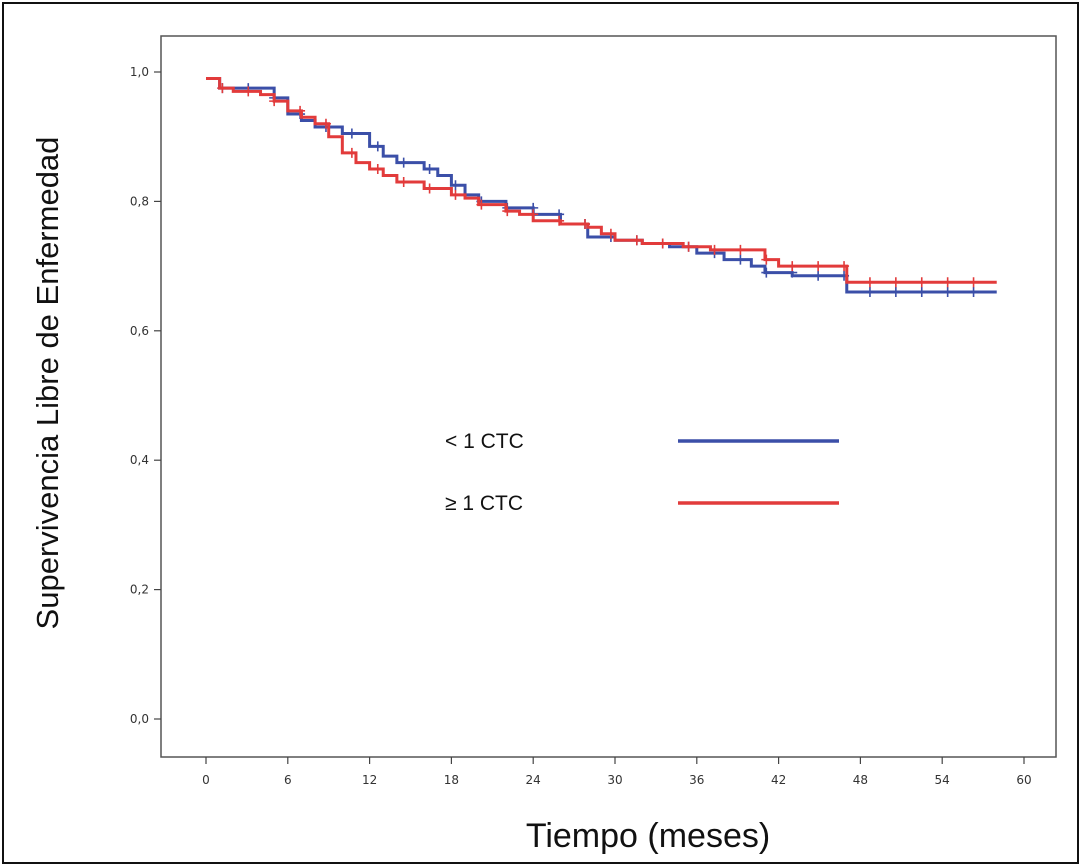  I want to click on y-axis-label: Supervivencia Libre de Enfermedad, so click(47, 383).